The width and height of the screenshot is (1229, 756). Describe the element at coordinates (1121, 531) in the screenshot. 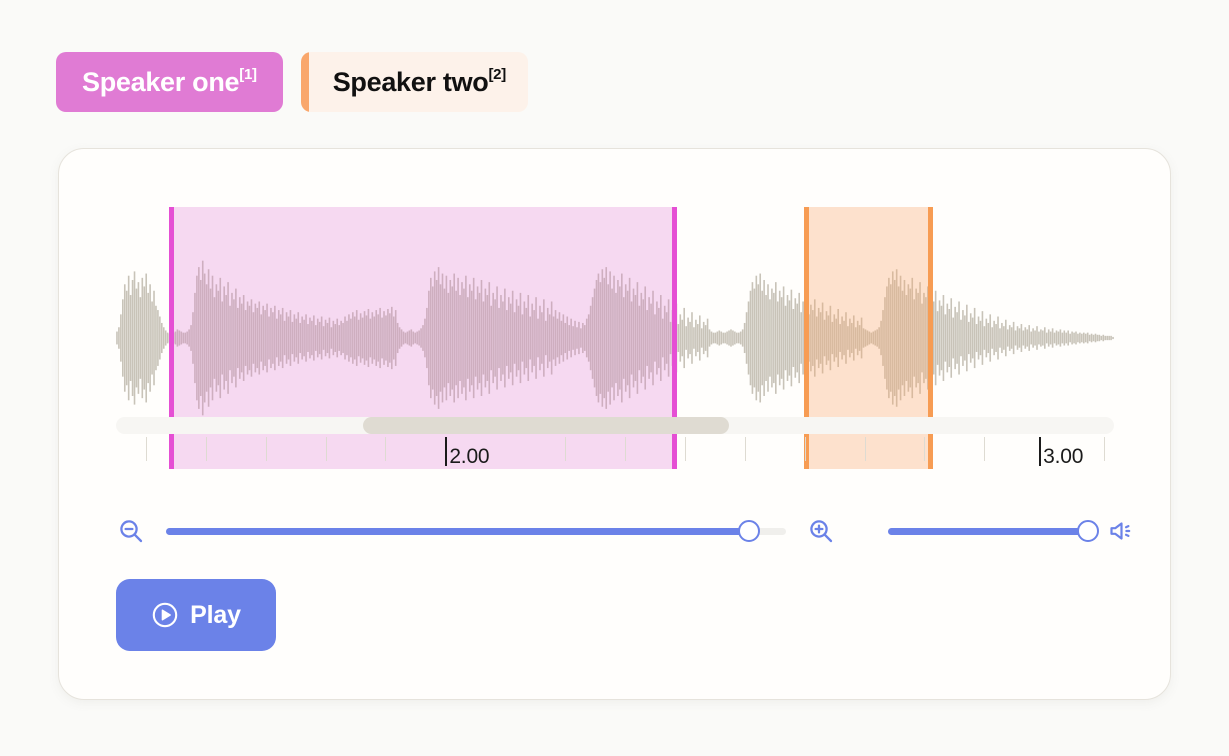

I see `speaker-volume-icon` at that location.